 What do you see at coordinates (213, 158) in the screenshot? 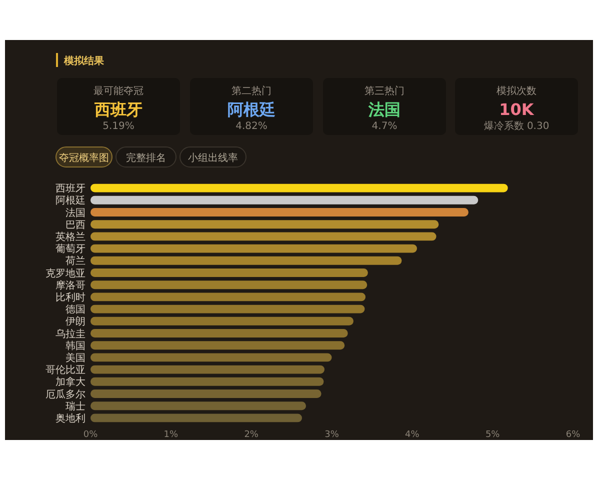
I see `text: 小组出线率` at bounding box center [213, 158].